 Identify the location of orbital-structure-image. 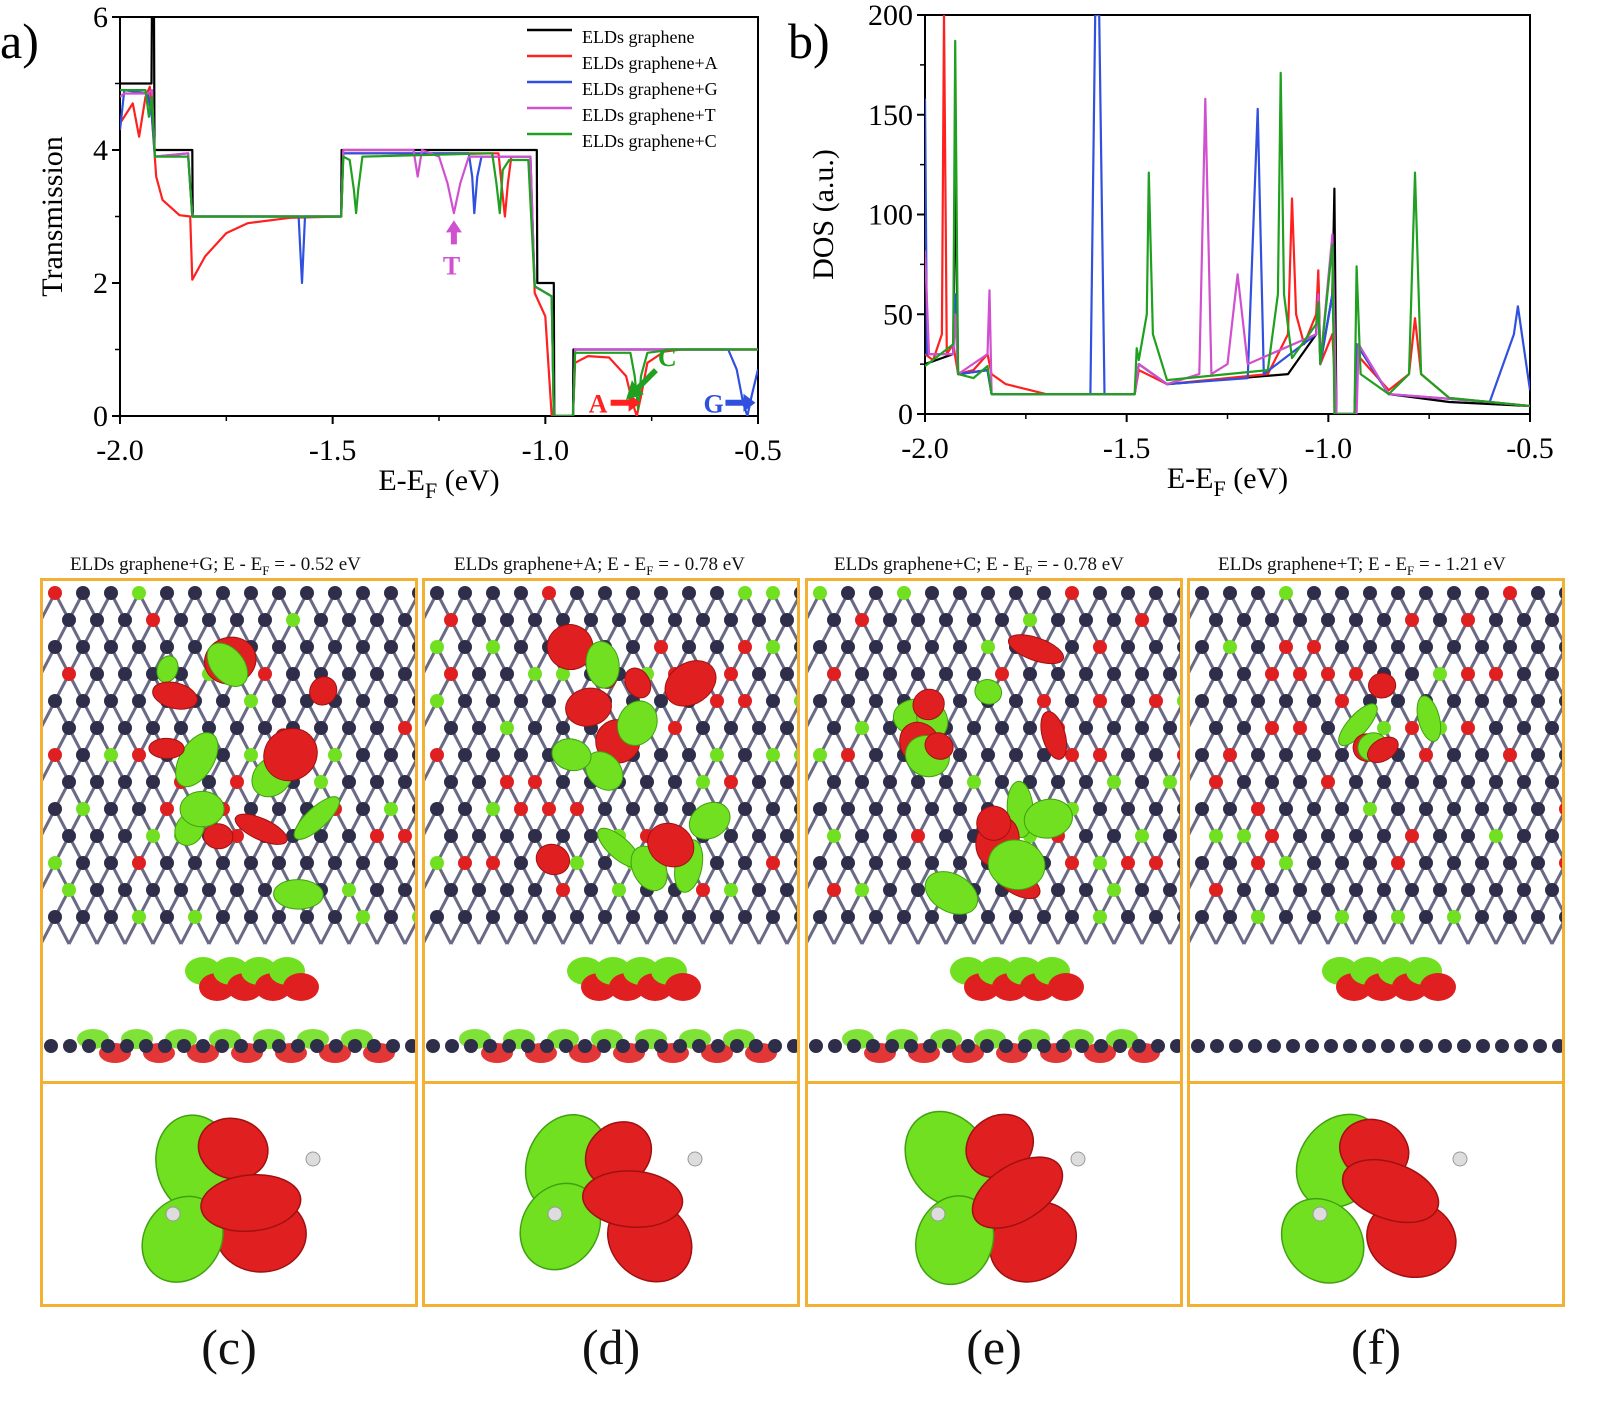
(1391, 831).